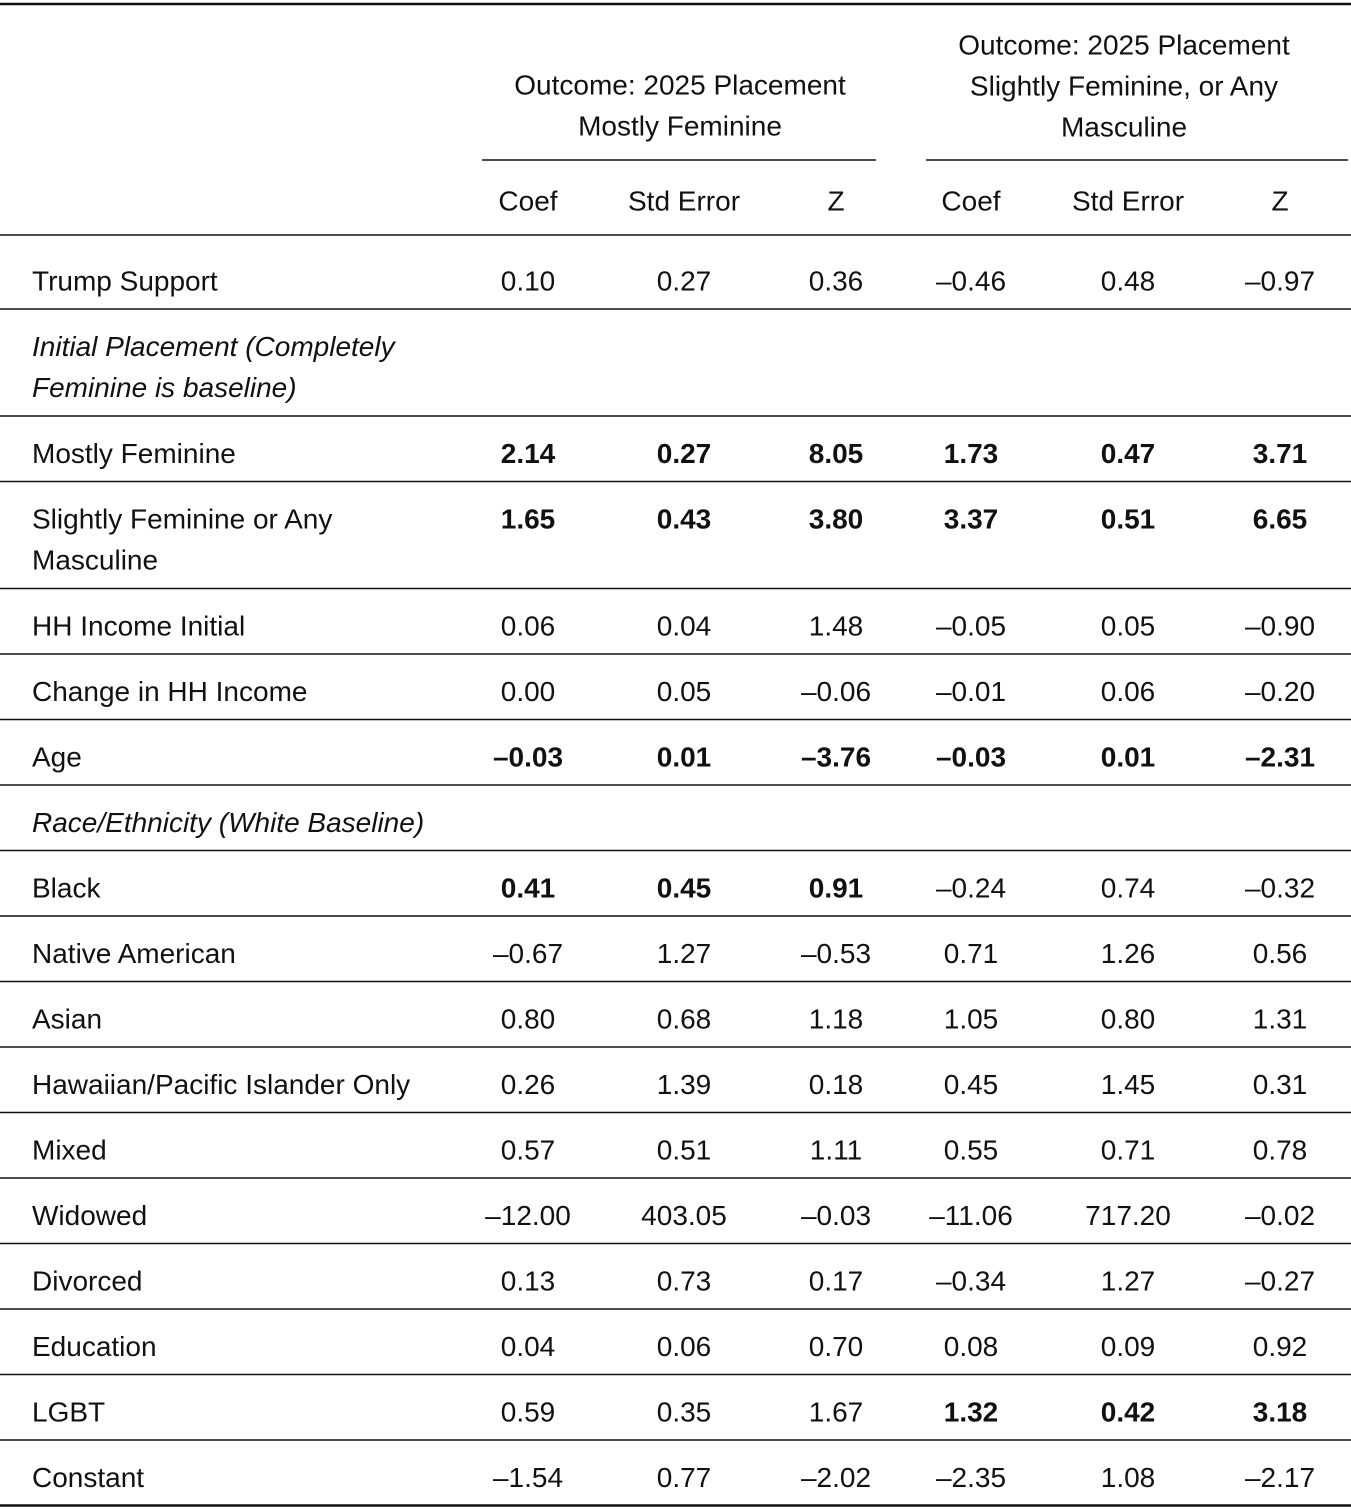  I want to click on column-header: Coef, so click(970, 201).